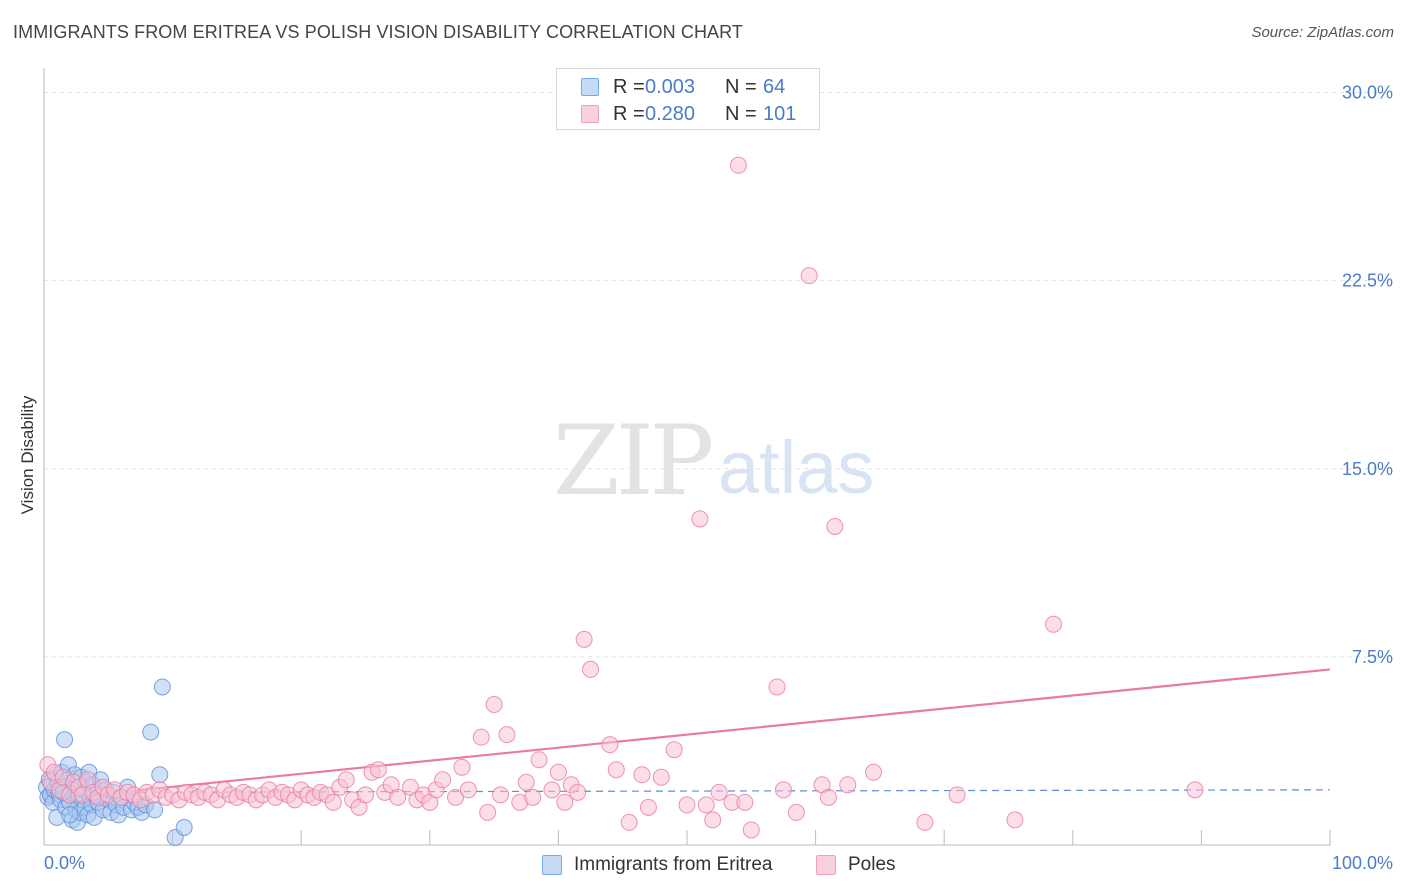 The height and width of the screenshot is (892, 1406). I want to click on trend-line-poles, so click(687, 734).